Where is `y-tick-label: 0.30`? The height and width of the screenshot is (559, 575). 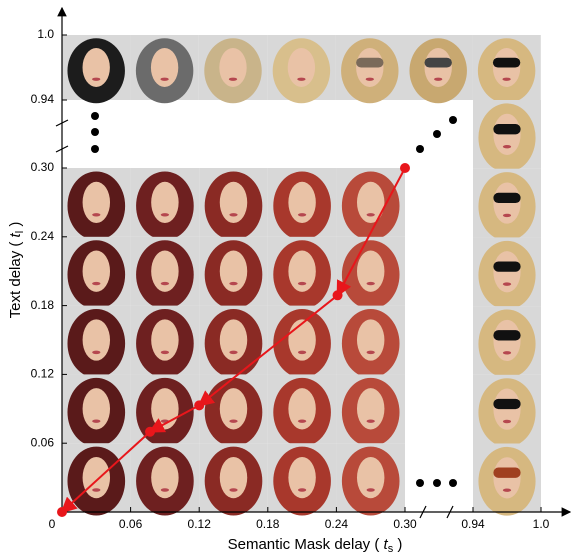 y-tick-label: 0.30 is located at coordinates (43, 167).